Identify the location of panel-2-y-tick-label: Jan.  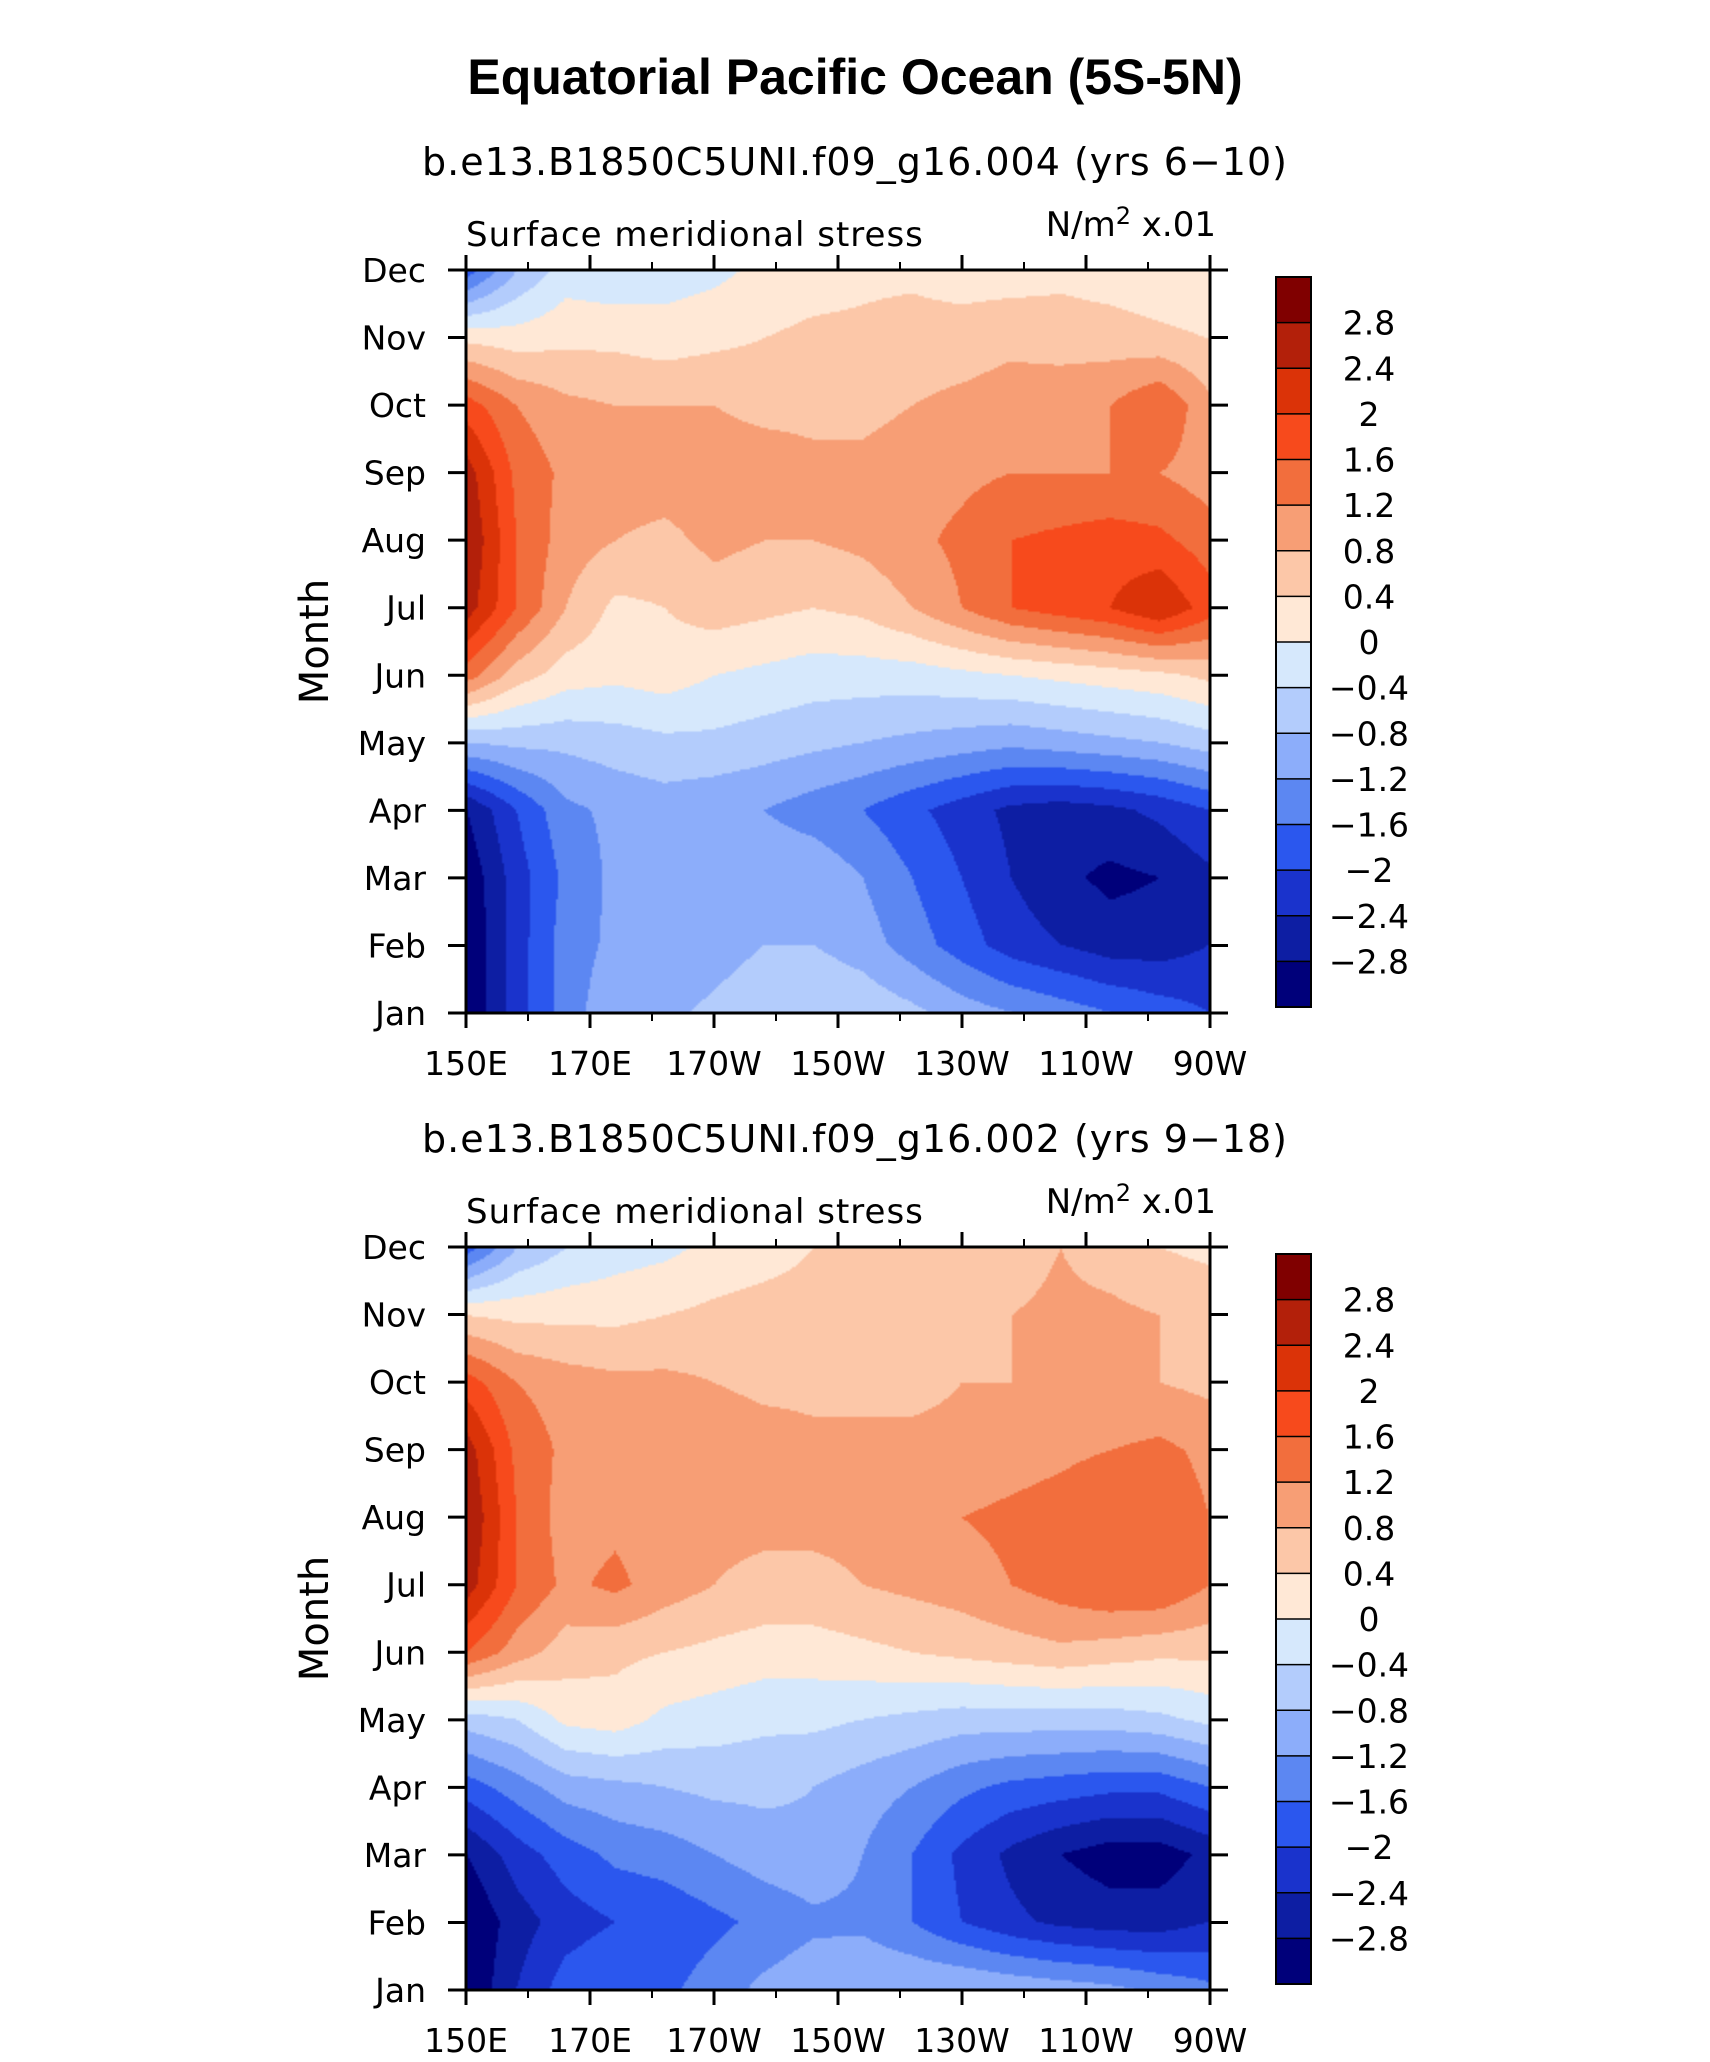
(399, 1990).